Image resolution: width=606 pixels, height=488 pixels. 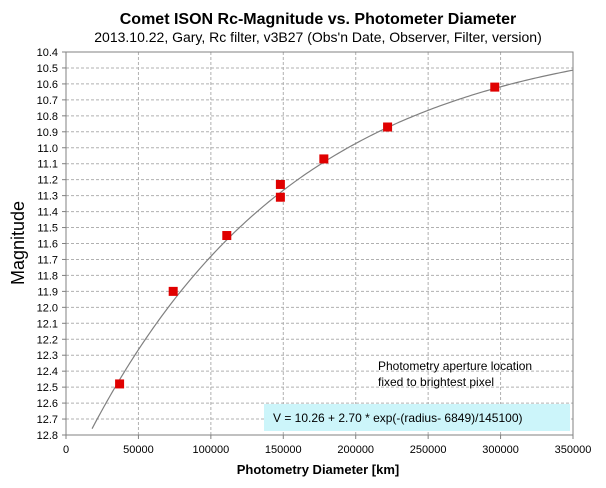 I want to click on y-tick-label: 11.5, so click(x=47, y=229).